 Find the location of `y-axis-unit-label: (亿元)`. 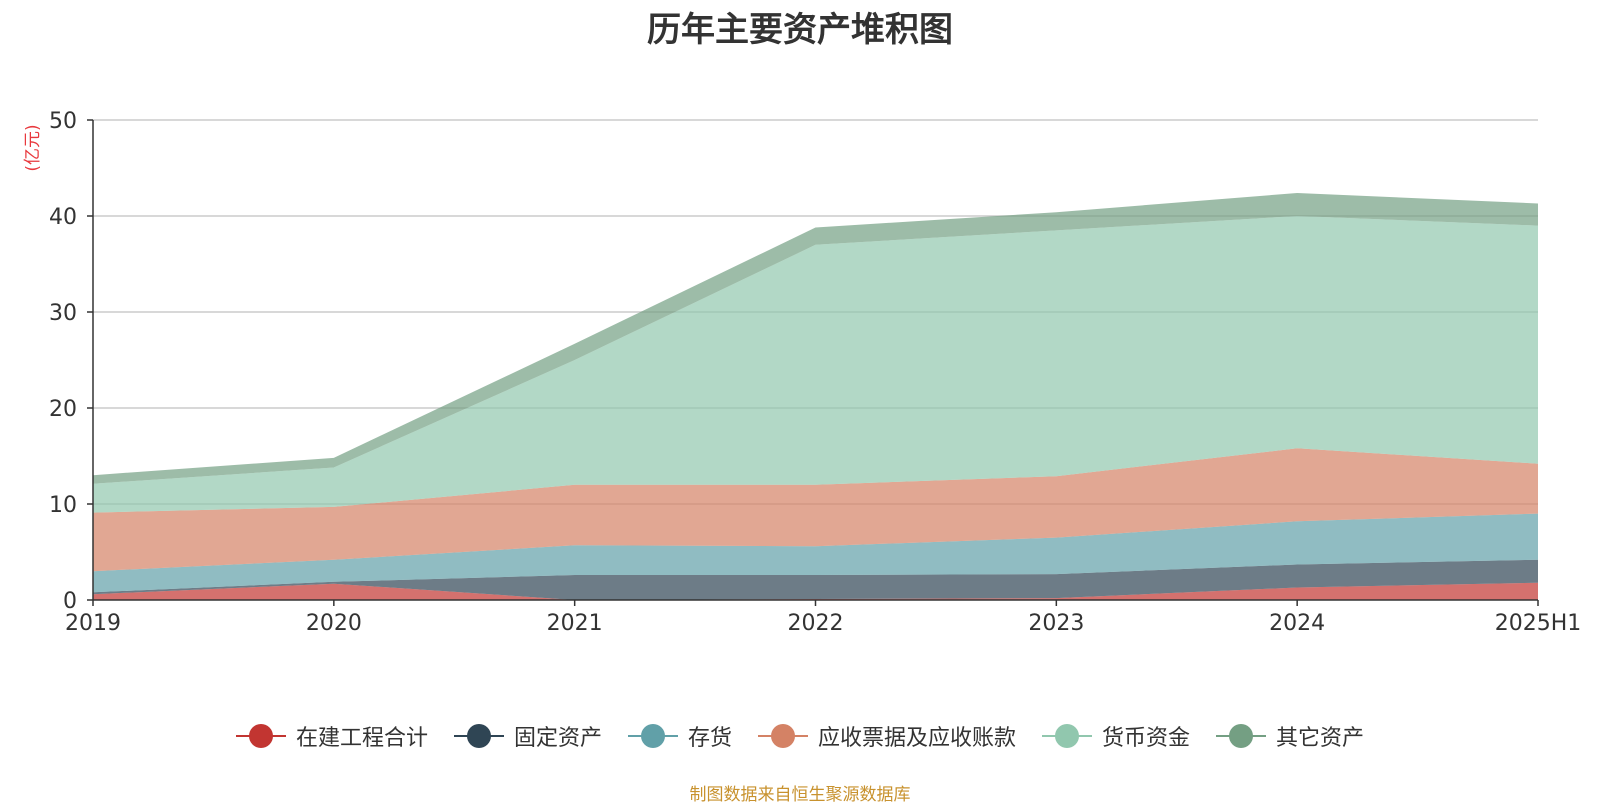

y-axis-unit-label: (亿元) is located at coordinates (33, 147).